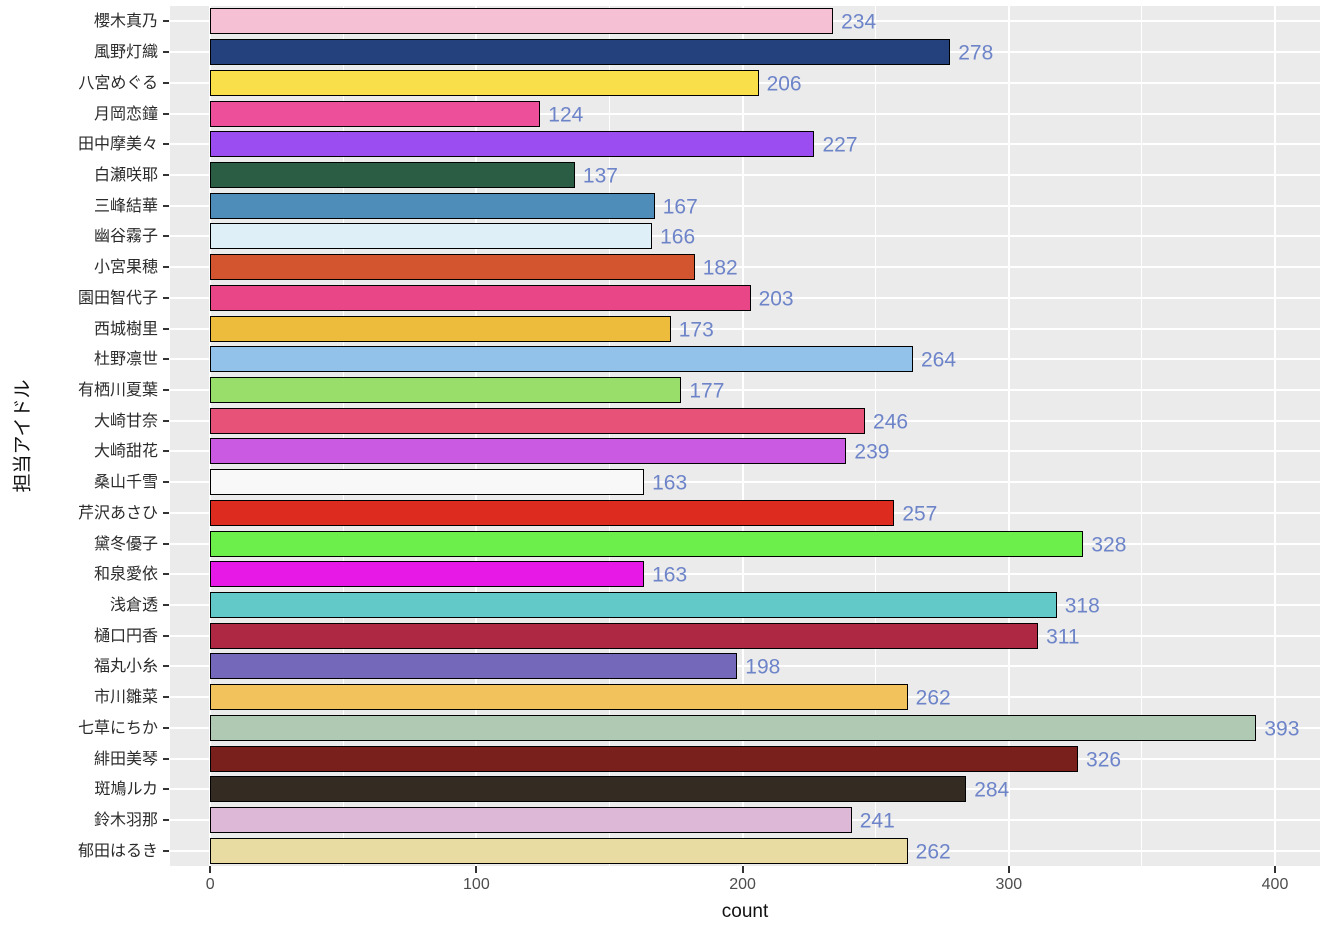 This screenshot has height=929, width=1320. What do you see at coordinates (707, 391) in the screenshot?
I see `bar-value-label: 177` at bounding box center [707, 391].